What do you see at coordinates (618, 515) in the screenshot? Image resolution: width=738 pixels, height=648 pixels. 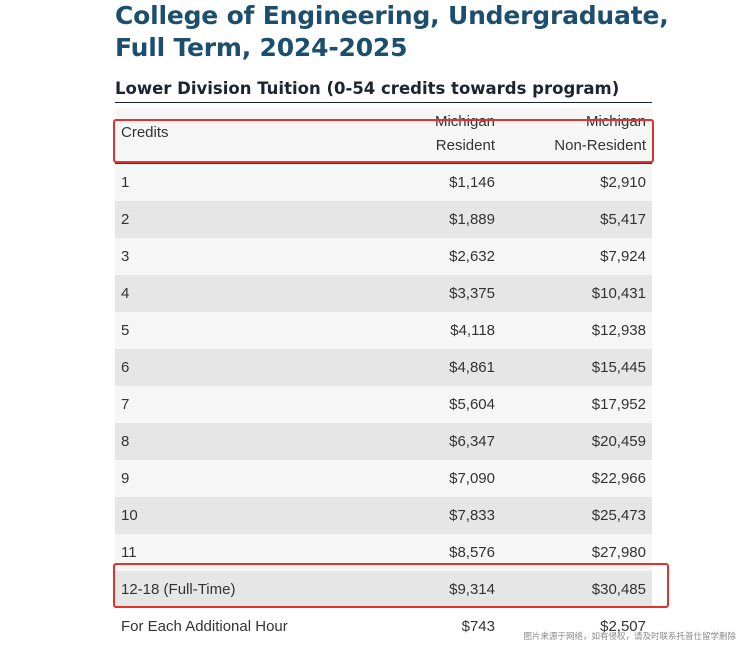 I see `nonresident-cell: $25,473` at bounding box center [618, 515].